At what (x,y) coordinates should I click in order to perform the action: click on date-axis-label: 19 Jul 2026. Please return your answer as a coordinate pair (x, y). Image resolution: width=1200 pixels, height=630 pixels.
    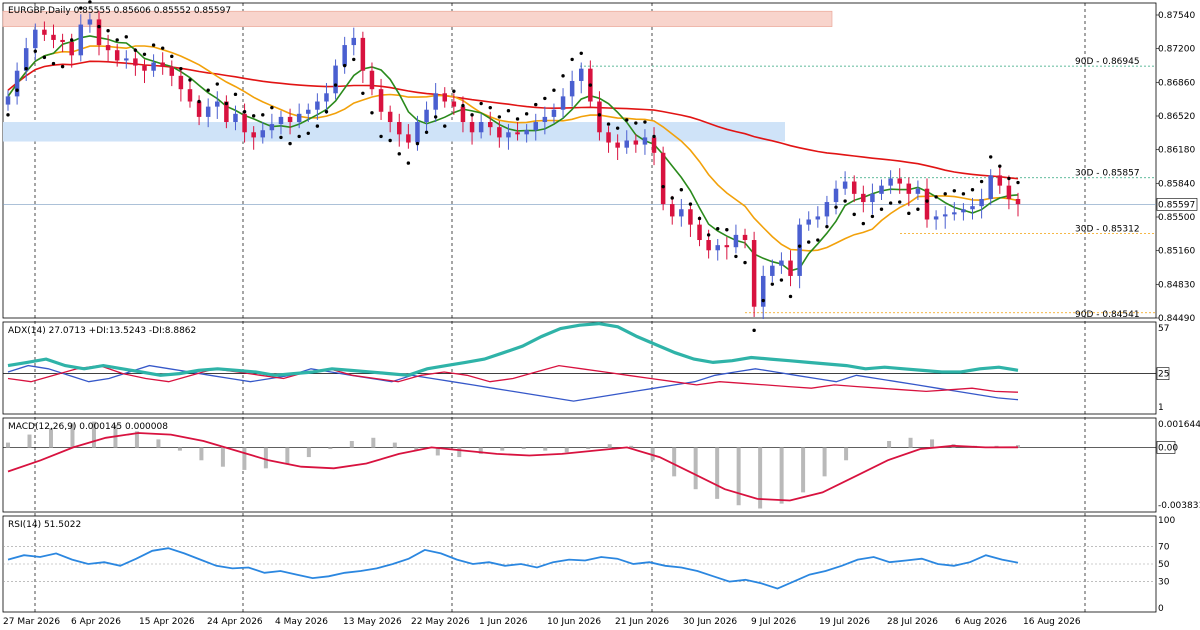
    Looking at the image, I should click on (844, 622).